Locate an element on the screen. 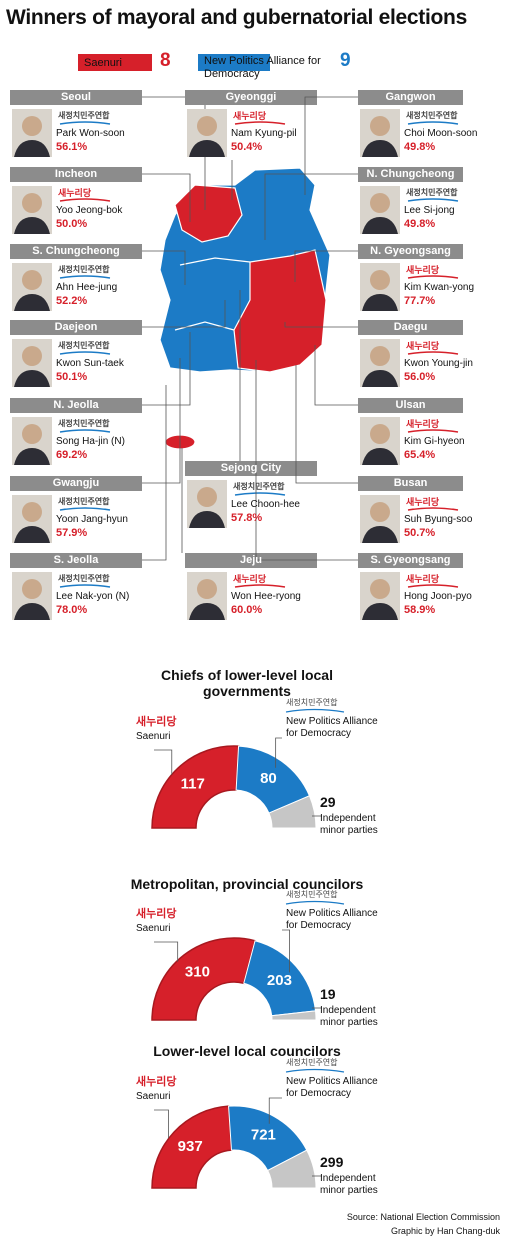  map-region is located at coordinates (208, 213).